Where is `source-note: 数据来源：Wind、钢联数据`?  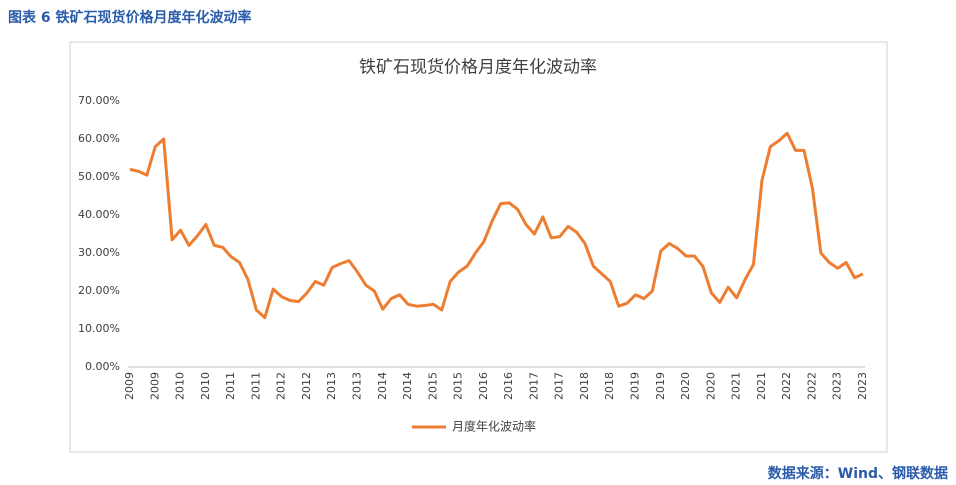
source-note: 数据来源：Wind、钢联数据 is located at coordinates (858, 473).